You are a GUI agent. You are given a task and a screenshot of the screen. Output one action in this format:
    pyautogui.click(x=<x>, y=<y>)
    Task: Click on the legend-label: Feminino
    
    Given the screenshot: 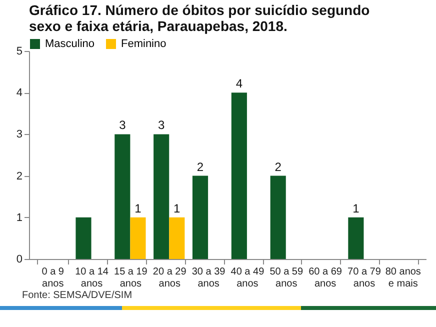 What is the action you would take?
    pyautogui.click(x=143, y=44)
    